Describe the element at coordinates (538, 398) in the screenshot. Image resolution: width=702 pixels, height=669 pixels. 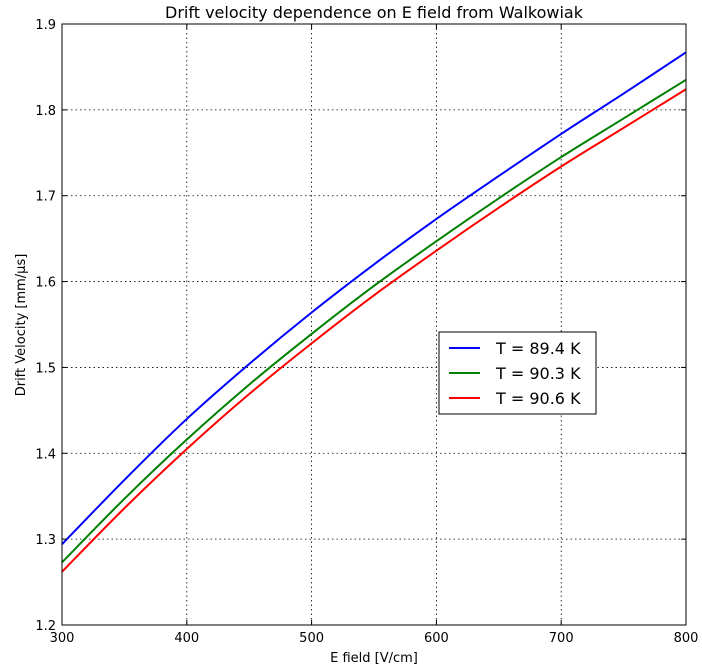
I see `legend-label: T = 90.6 K` at that location.